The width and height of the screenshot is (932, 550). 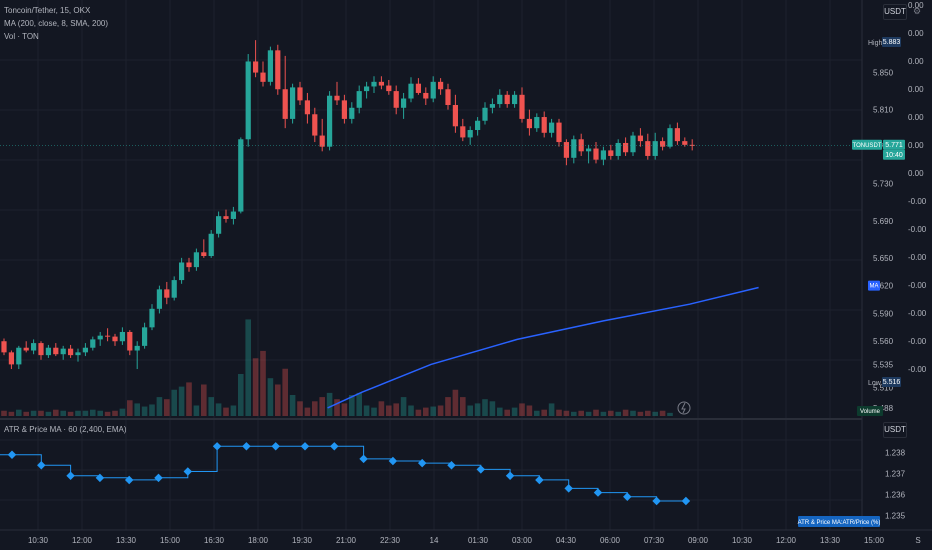 I want to click on atr-line, so click(x=345, y=474).